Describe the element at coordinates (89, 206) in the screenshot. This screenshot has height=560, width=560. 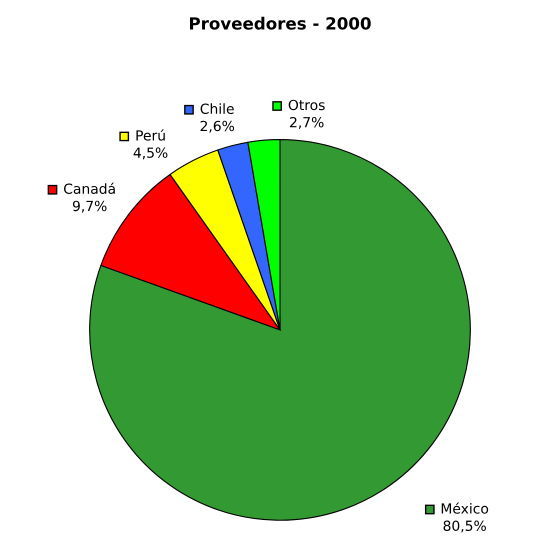
I see `data-label: 9,7%` at that location.